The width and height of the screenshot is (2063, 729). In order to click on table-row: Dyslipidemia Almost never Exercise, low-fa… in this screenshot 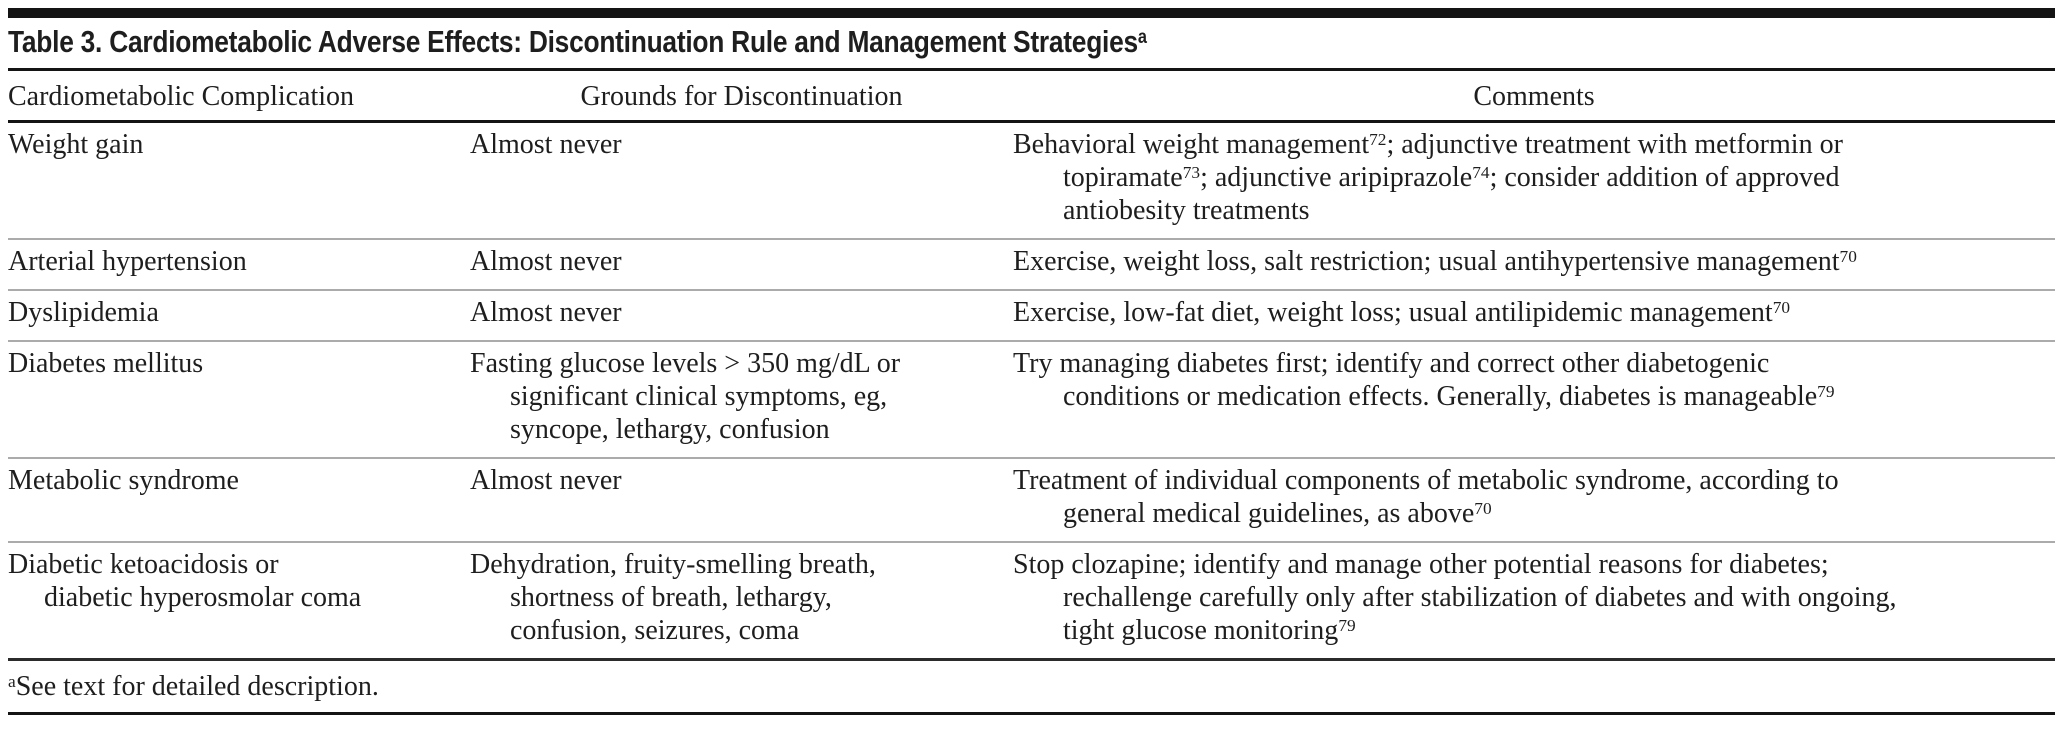, I will do `click(1031, 316)`.